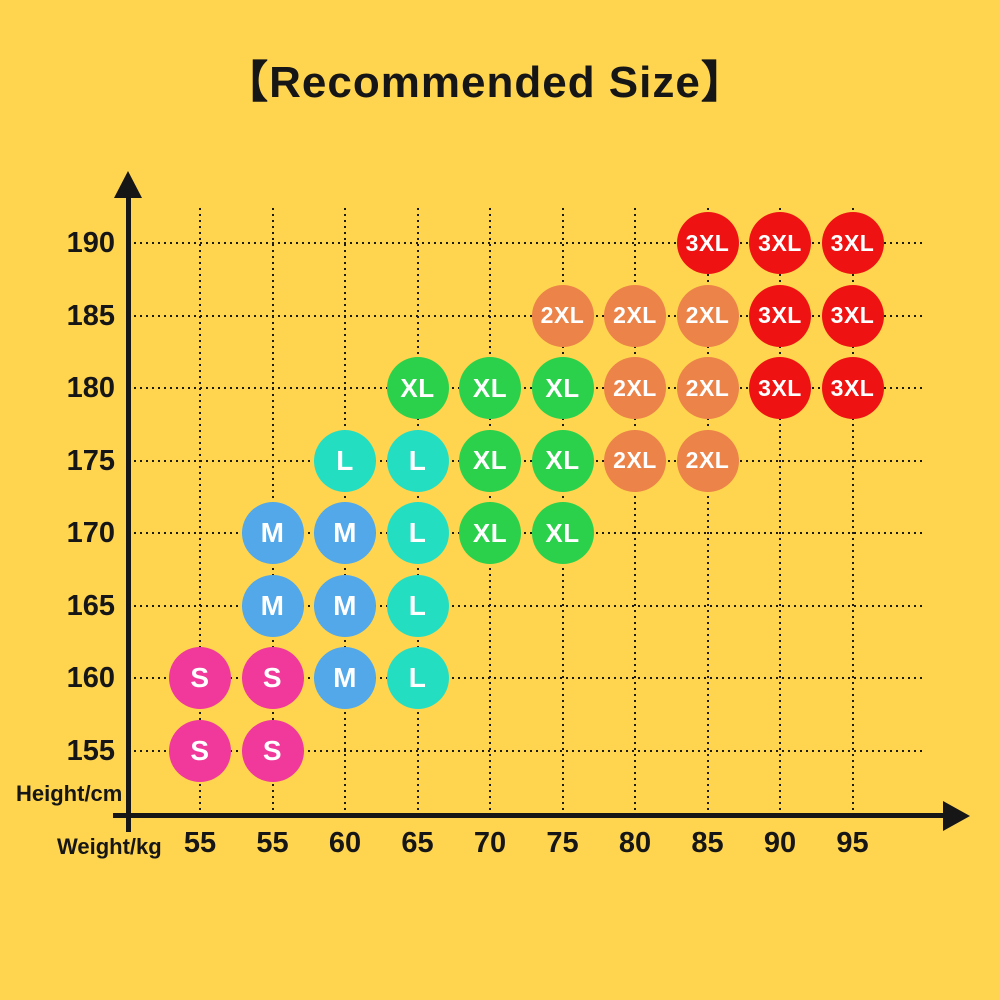 Image resolution: width=1000 pixels, height=1000 pixels. Describe the element at coordinates (90, 678) in the screenshot. I see `y-tick-label: 160` at that location.